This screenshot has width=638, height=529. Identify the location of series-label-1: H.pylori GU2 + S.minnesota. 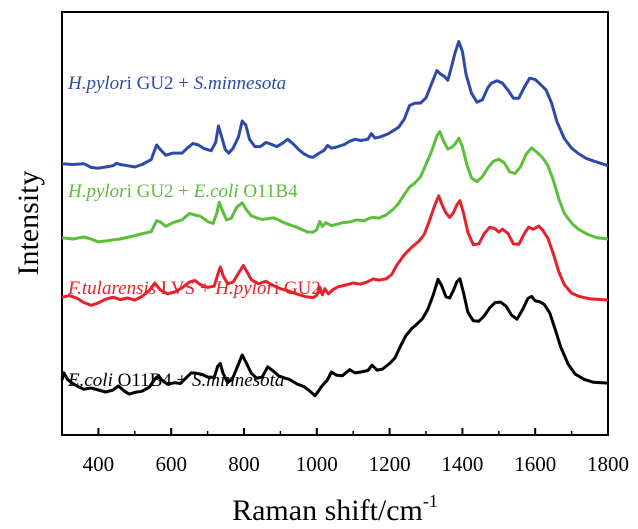
(176, 83).